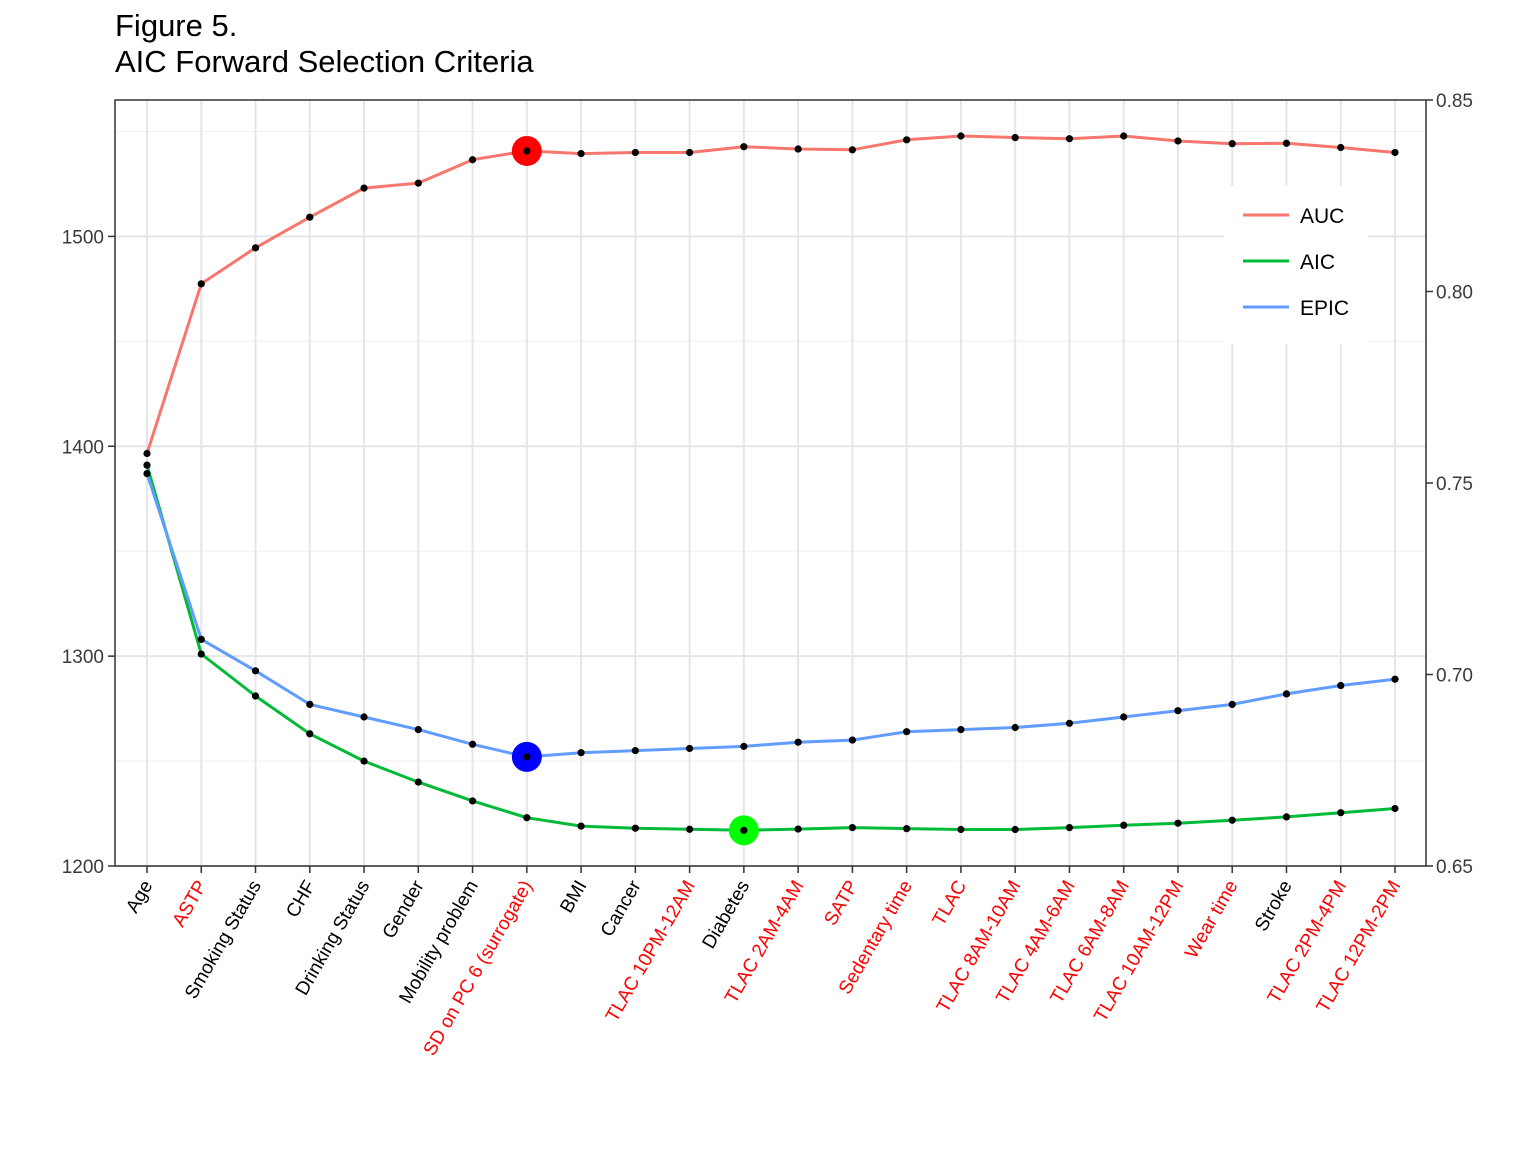 This screenshot has width=1536, height=1152. I want to click on legend-box, so click(1296, 265).